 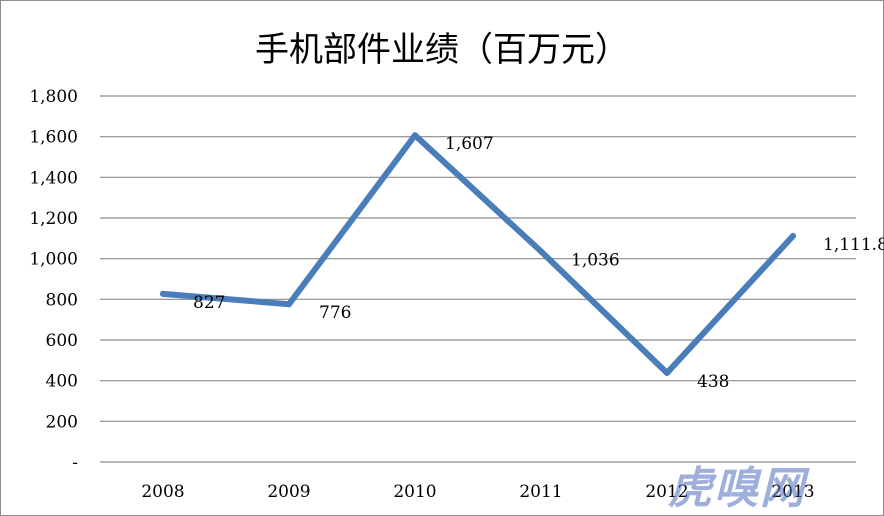 I want to click on y-tick-label: 1,200, so click(x=53, y=219).